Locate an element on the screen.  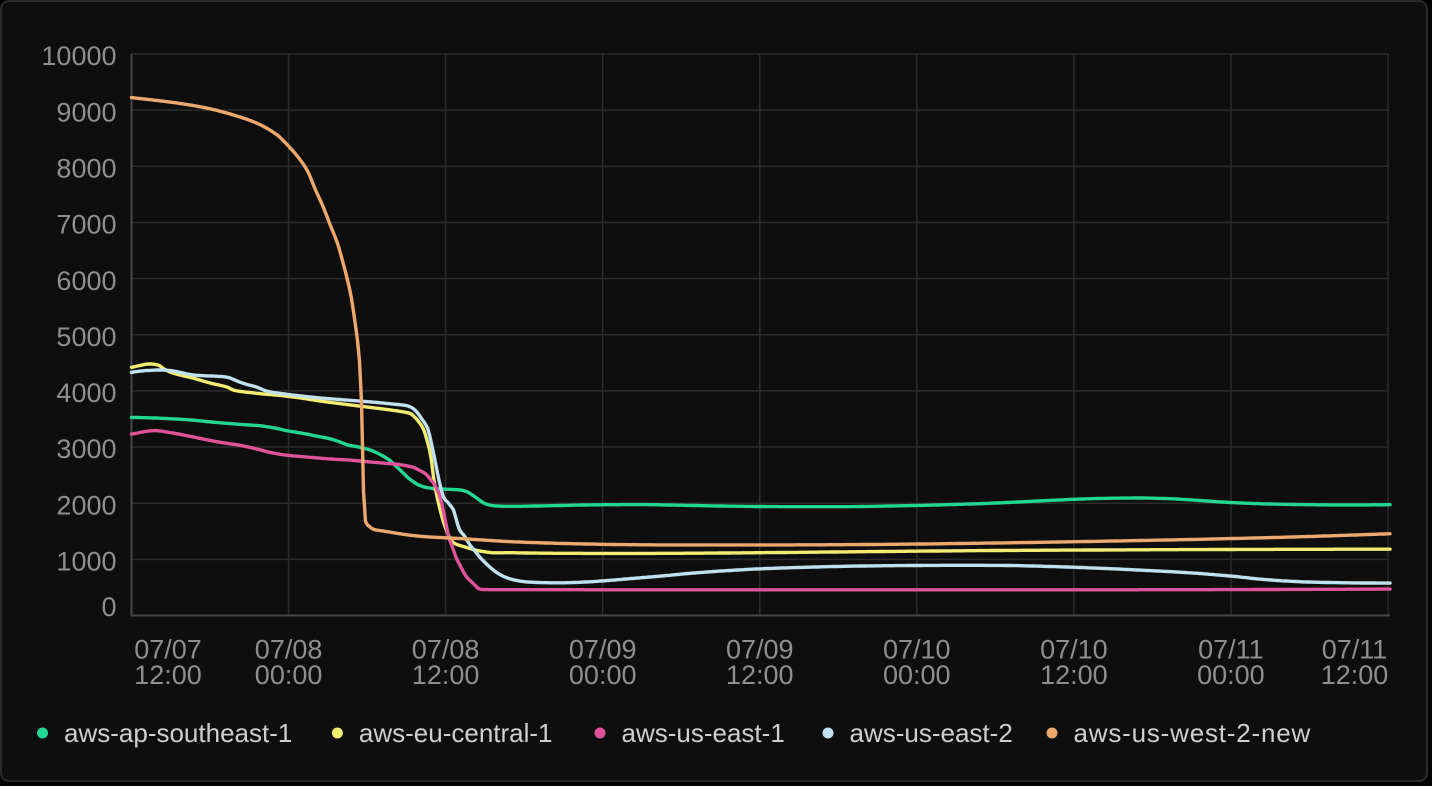
svg-text: 6000 is located at coordinates (86, 281).